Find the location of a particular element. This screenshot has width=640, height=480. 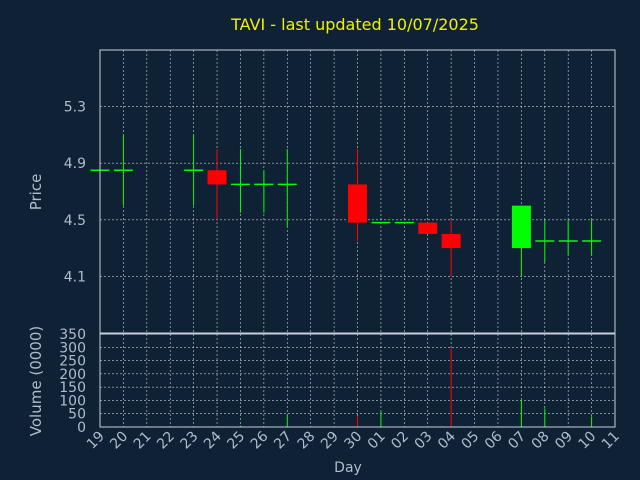

x-tick-label: 30 is located at coordinates (353, 441).